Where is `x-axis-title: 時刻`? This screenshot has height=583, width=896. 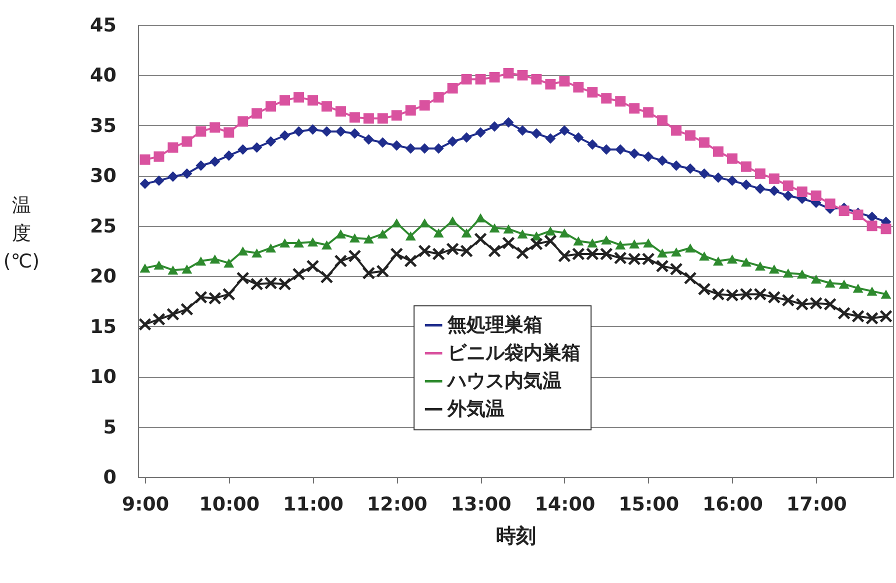
x-axis-title: 時刻 is located at coordinates (516, 536).